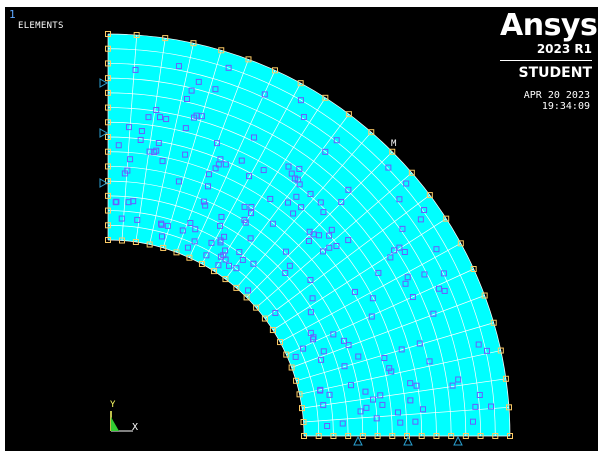 Image resolution: width=603 pixels, height=456 pixels. What do you see at coordinates (549, 45) in the screenshot?
I see `ansys-logo: Ansys 2023 R1 STUDENT` at bounding box center [549, 45].